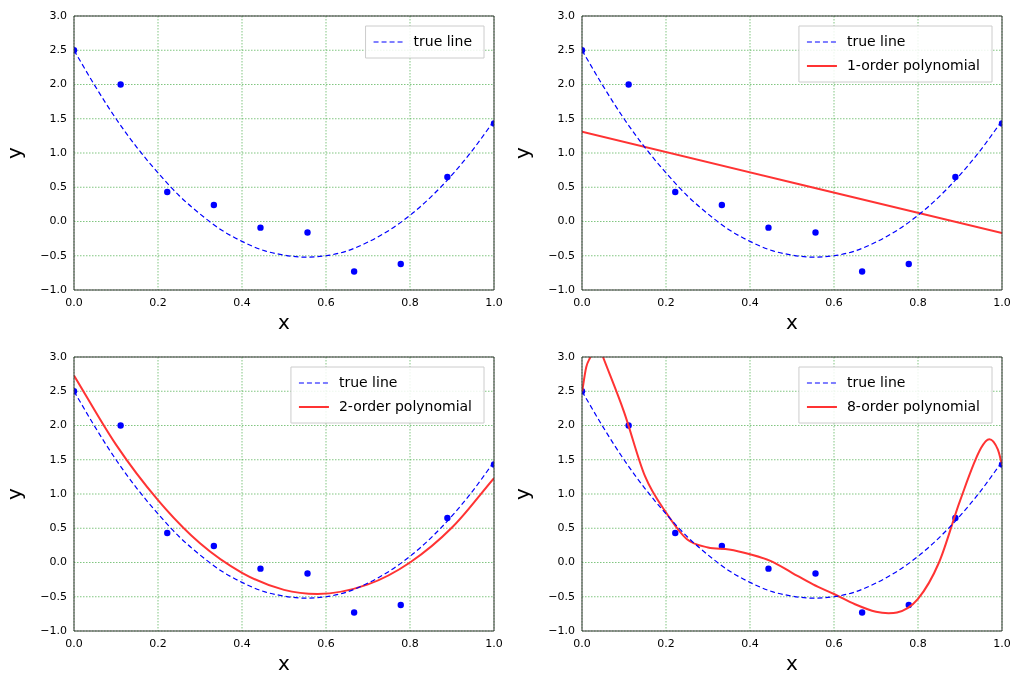 This screenshot has height=681, width=1016. What do you see at coordinates (913, 64) in the screenshot?
I see `legend-label: 1-order polynomial` at bounding box center [913, 64].